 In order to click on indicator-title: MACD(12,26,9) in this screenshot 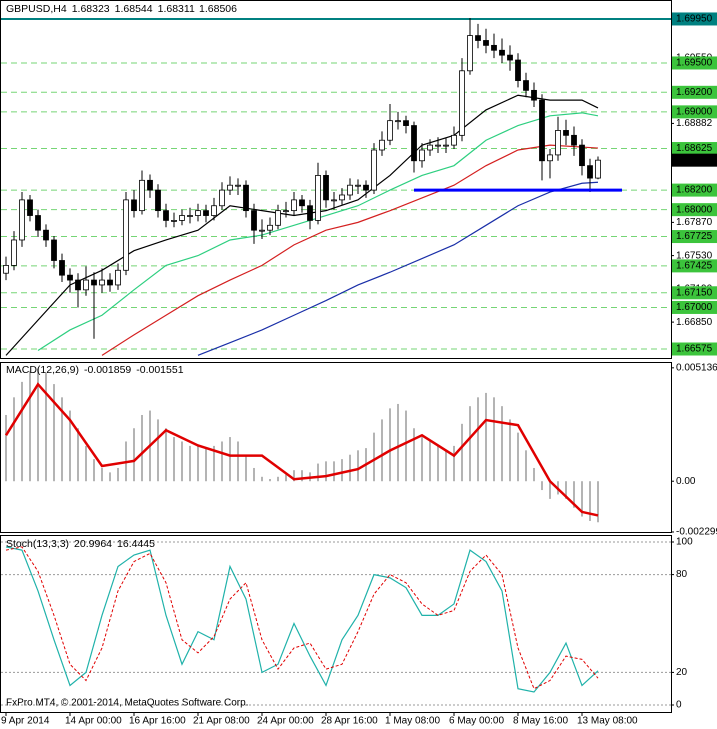, I will do `click(42, 370)`.